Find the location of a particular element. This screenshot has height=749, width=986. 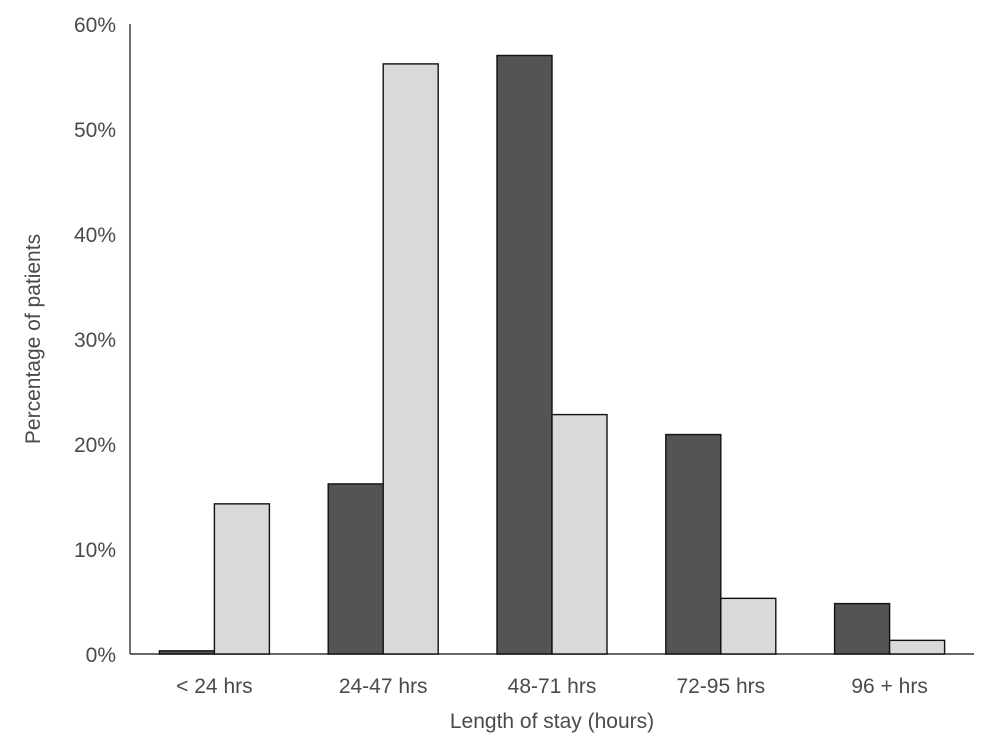

x-tick-label: 72-95 hrs is located at coordinates (720, 686).